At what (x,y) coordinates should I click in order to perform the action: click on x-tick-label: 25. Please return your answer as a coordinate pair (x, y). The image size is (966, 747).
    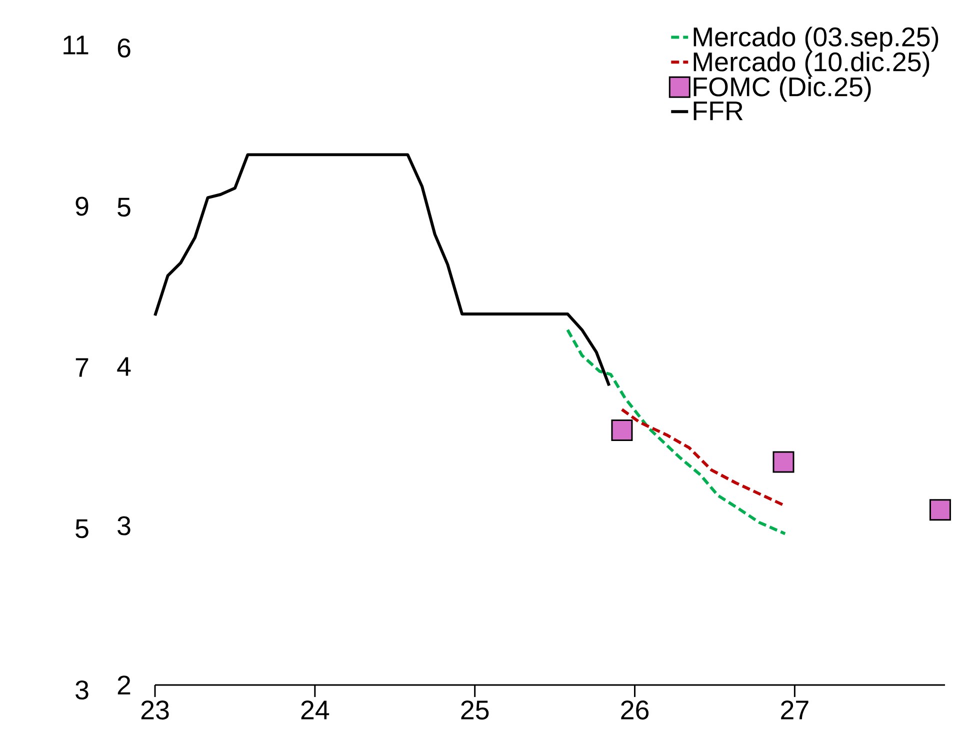
    Looking at the image, I should click on (475, 710).